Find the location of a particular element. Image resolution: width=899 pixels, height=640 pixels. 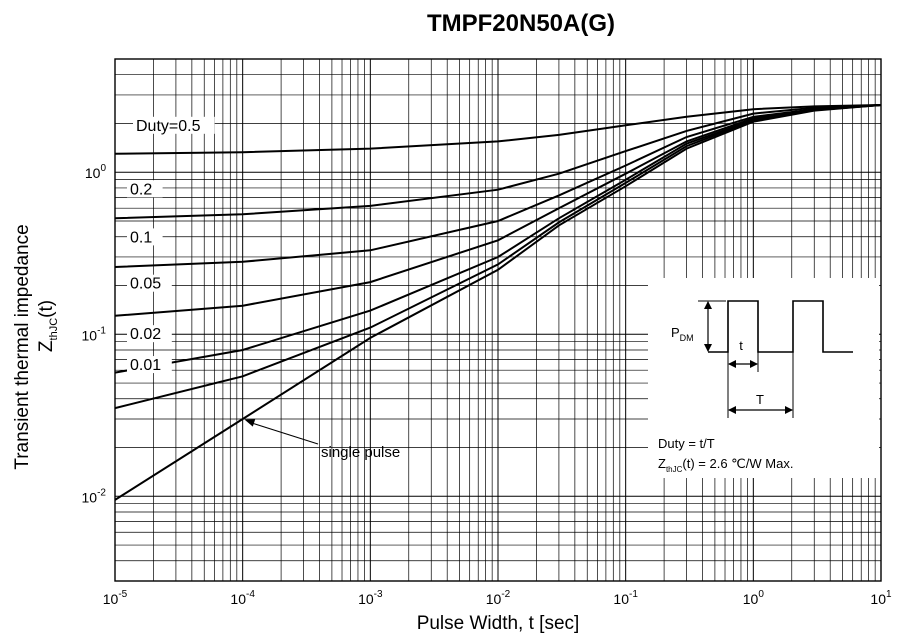

pdm-arrow-head-bottom is located at coordinates (708, 348).